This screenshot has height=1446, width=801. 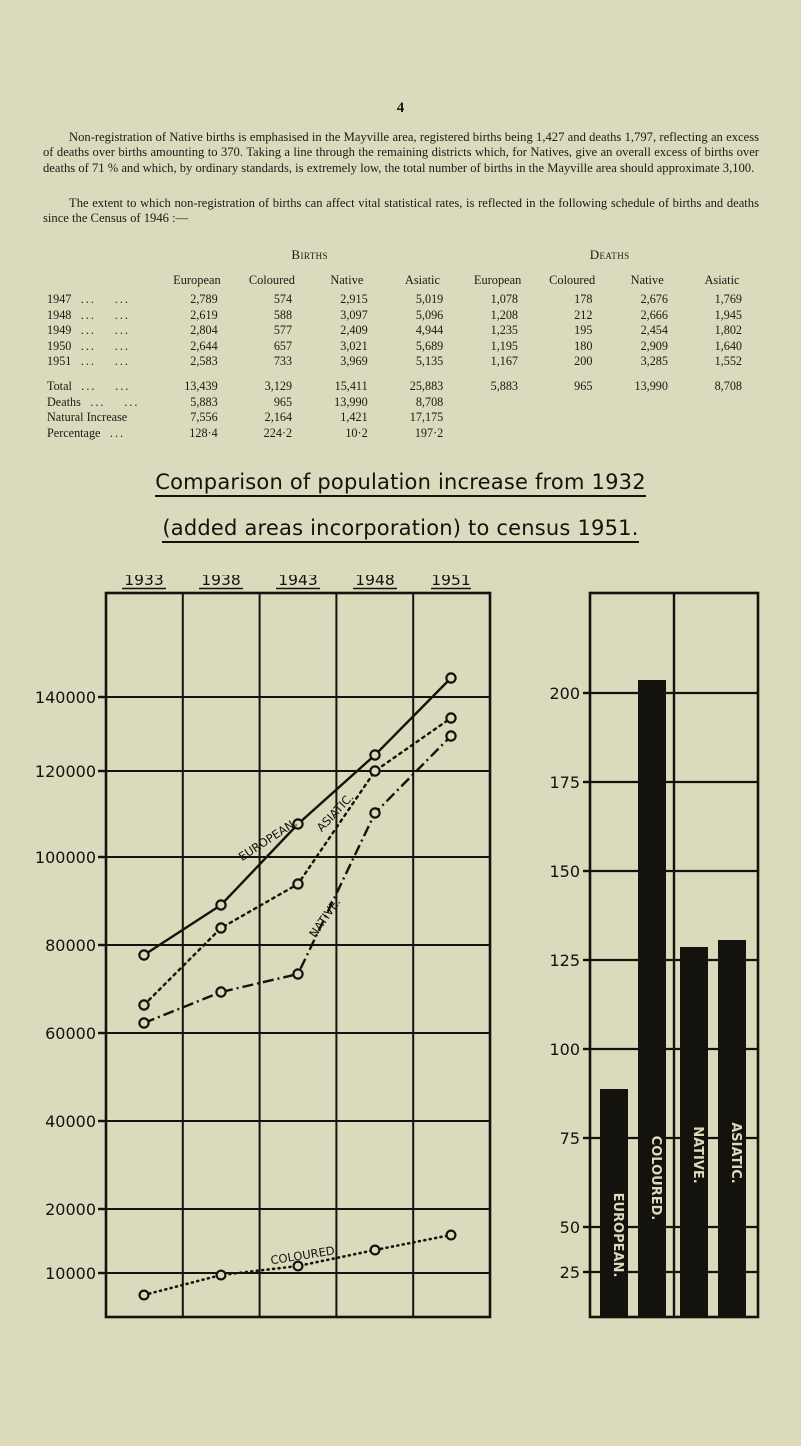 I want to click on col-header-deaths-coloured: Coloured, so click(x=572, y=280).